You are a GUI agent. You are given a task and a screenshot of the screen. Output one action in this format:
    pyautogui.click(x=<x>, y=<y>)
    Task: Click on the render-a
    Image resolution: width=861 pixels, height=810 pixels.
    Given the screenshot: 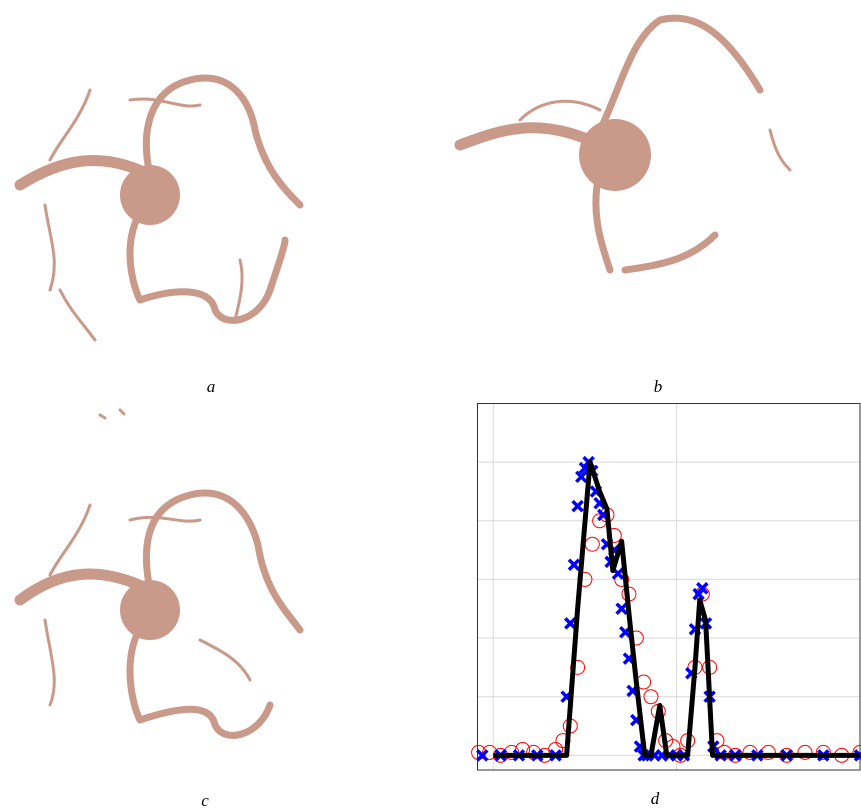 What is the action you would take?
    pyautogui.click(x=159, y=208)
    